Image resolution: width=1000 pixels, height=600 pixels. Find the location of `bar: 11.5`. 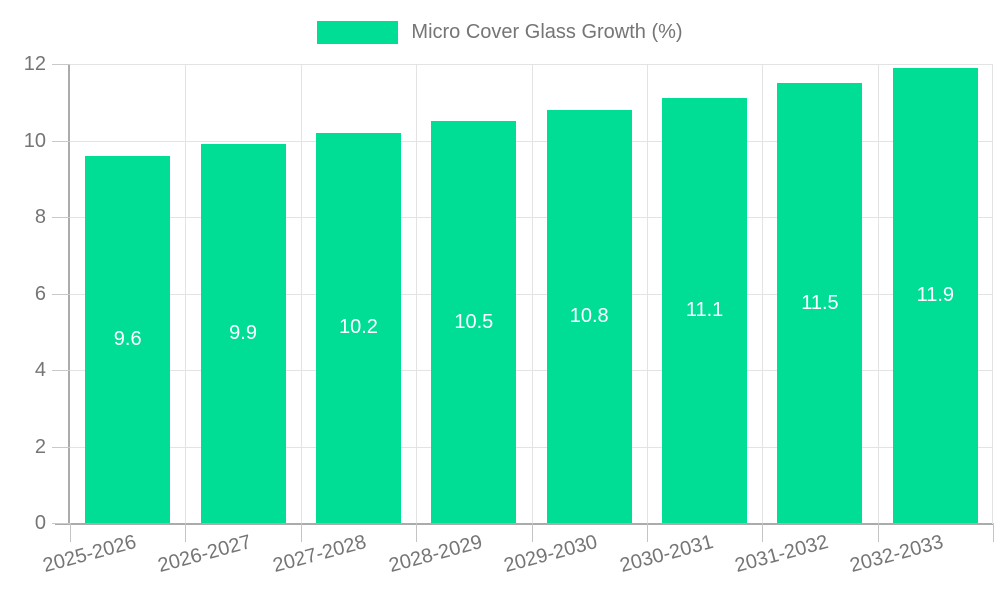

bar: 11.5 is located at coordinates (820, 303).